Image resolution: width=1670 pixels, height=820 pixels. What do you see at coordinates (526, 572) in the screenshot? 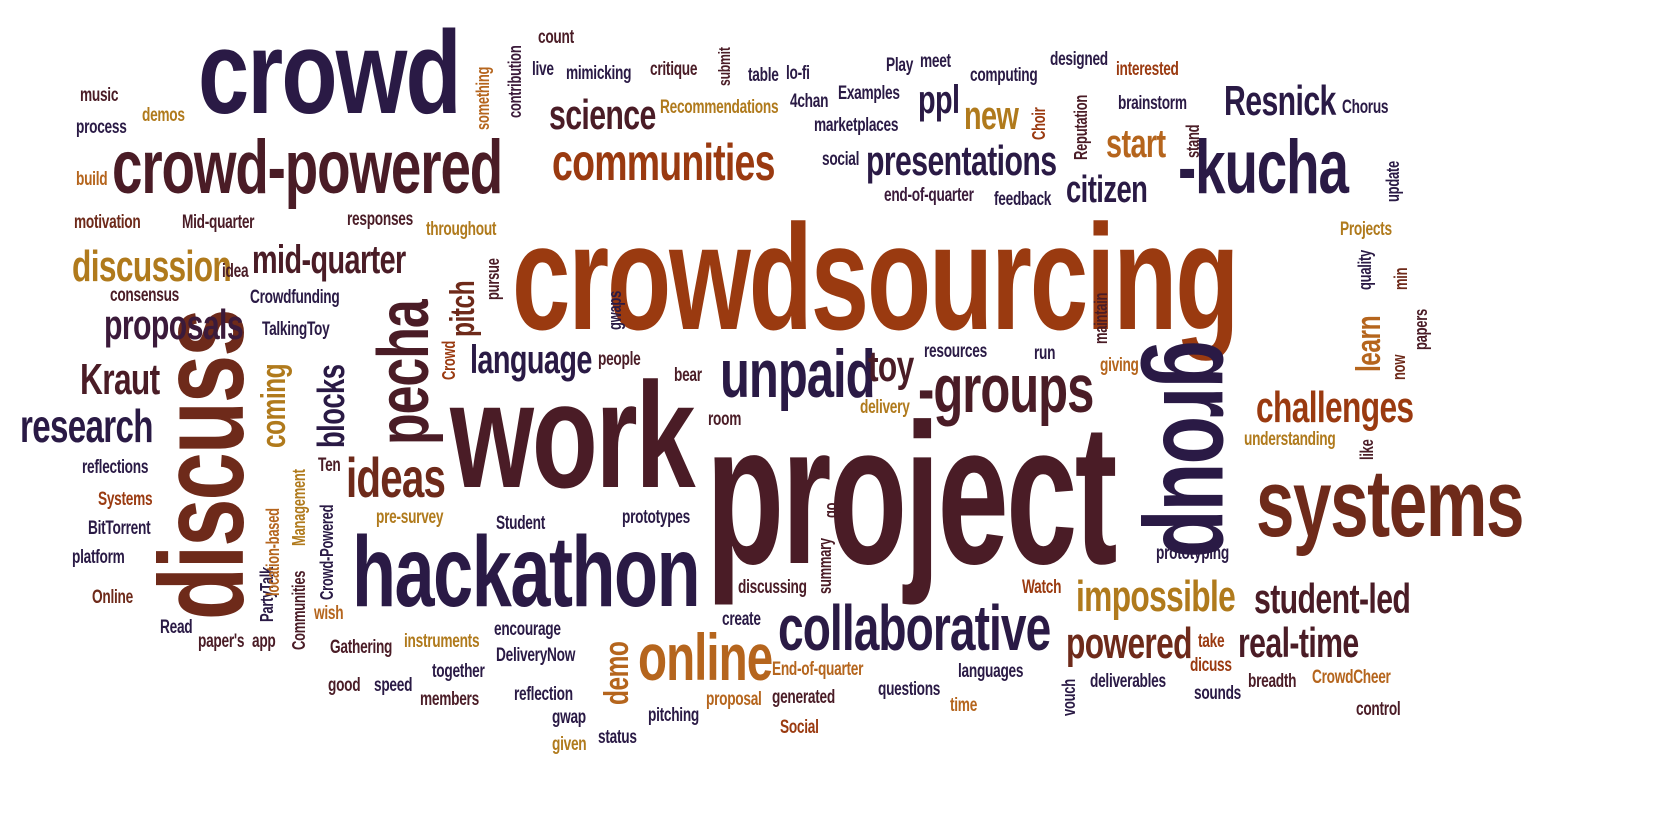
I see `word-hackathon: hackathon` at bounding box center [526, 572].